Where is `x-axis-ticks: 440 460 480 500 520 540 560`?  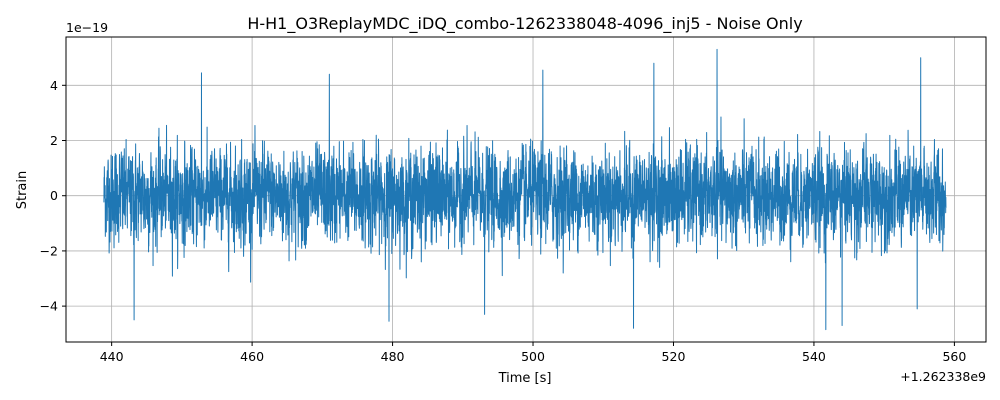
x-axis-ticks: 440 460 480 500 520 540 560 is located at coordinates (533, 353).